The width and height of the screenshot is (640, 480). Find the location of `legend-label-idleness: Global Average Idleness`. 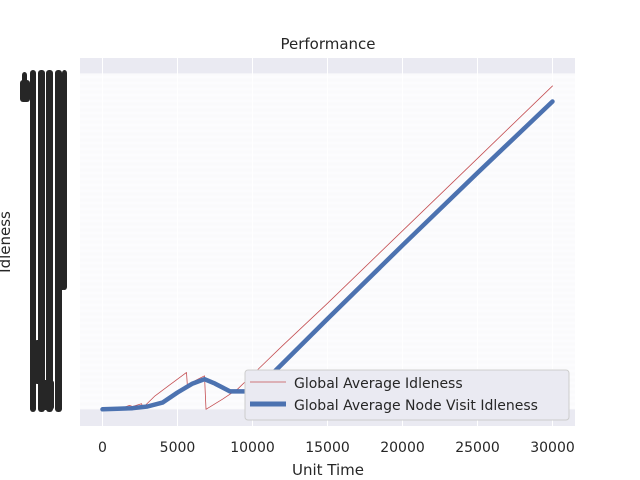

legend-label-idleness: Global Average Idleness is located at coordinates (378, 384).